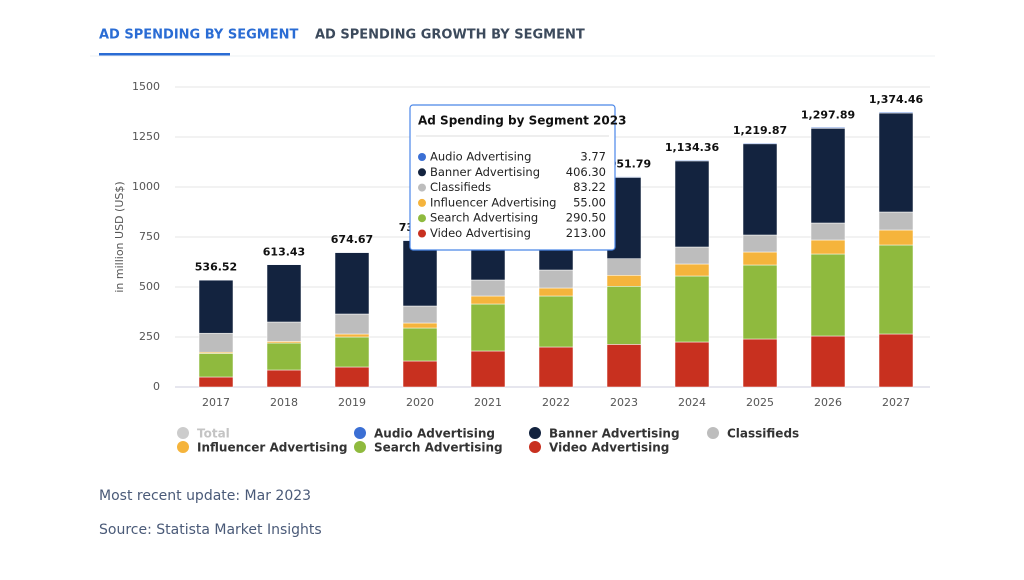 The height and width of the screenshot is (580, 1024). Describe the element at coordinates (210, 530) in the screenshot. I see `footer-source: Source: Statista Market Insights` at that location.